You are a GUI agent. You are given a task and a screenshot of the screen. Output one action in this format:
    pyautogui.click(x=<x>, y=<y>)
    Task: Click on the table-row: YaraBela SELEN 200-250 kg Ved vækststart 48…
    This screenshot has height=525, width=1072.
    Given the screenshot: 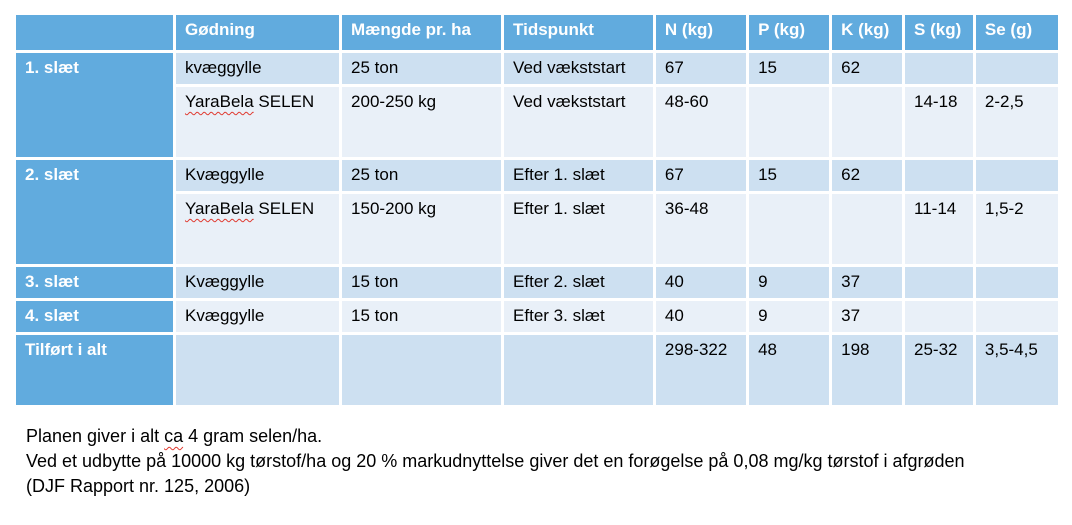 What is the action you would take?
    pyautogui.click(x=538, y=122)
    